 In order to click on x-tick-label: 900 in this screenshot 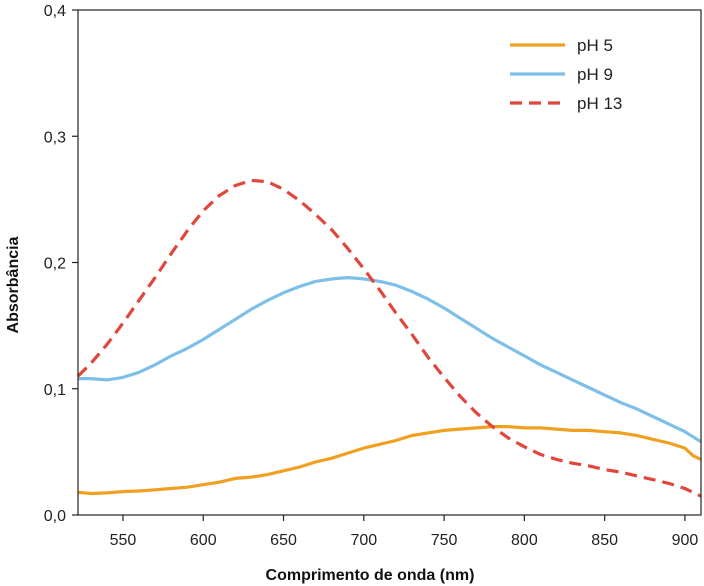, I will do `click(685, 540)`.